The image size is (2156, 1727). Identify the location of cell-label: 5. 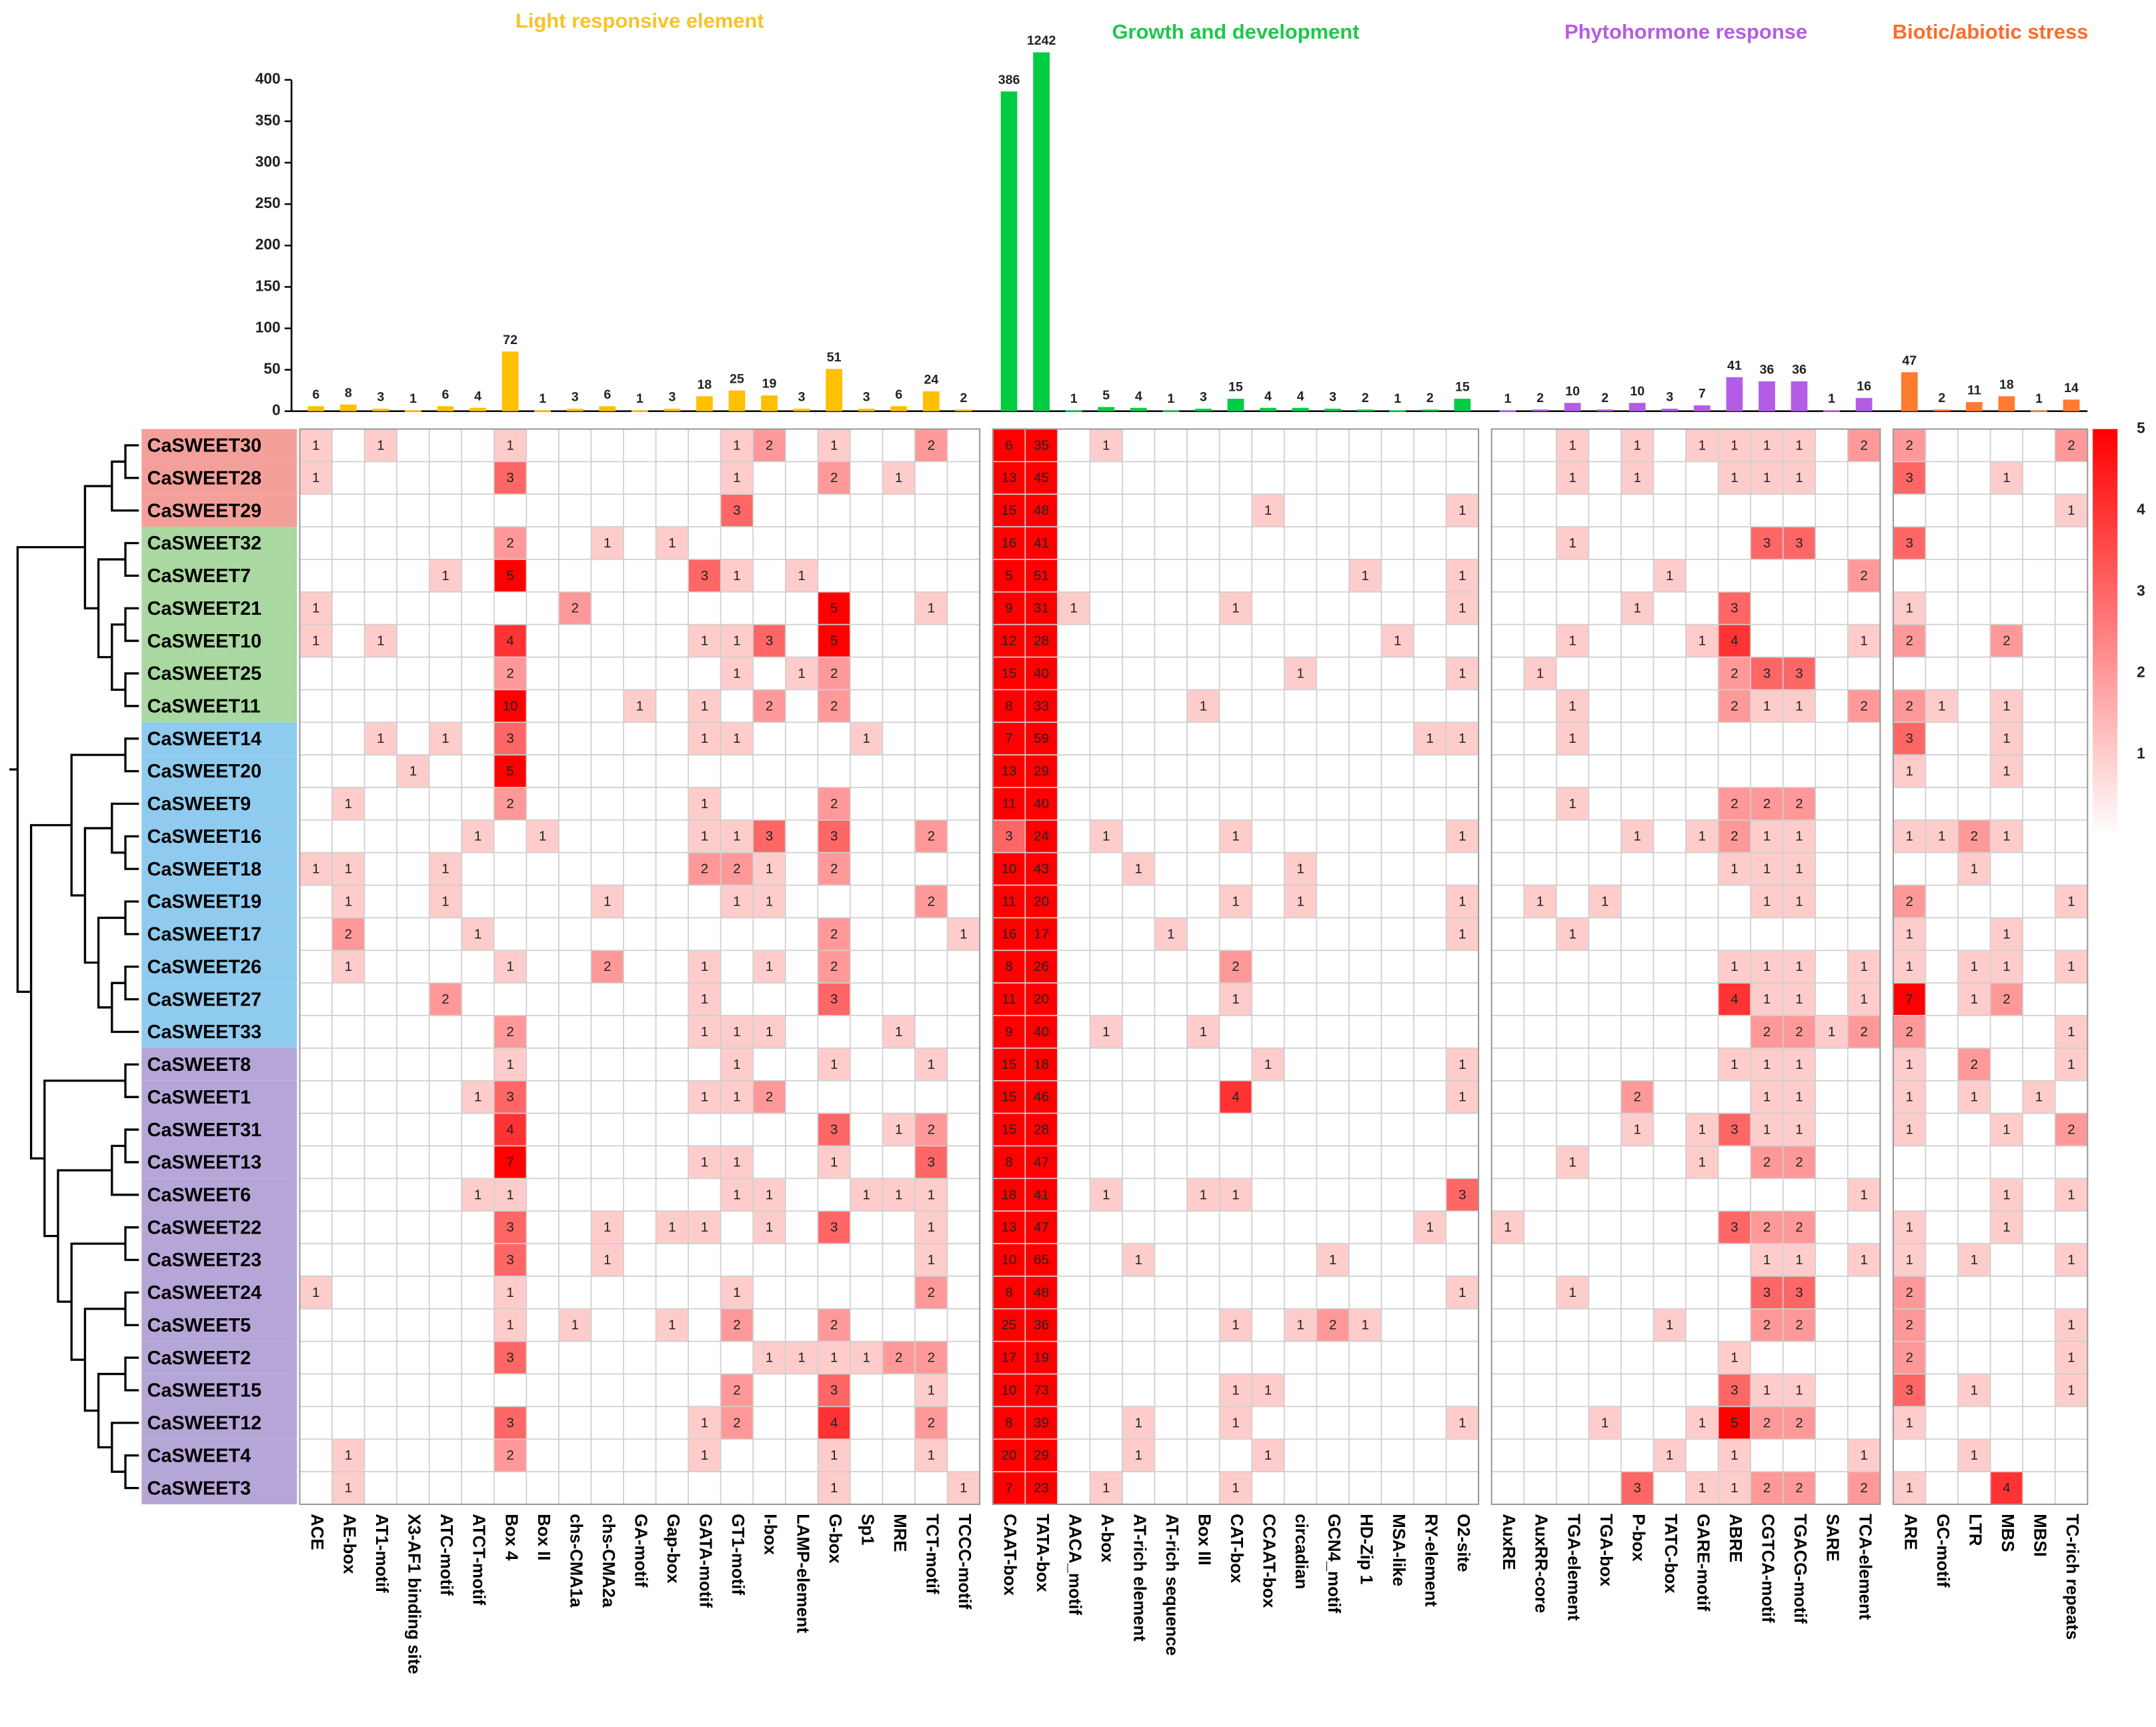
(834, 608).